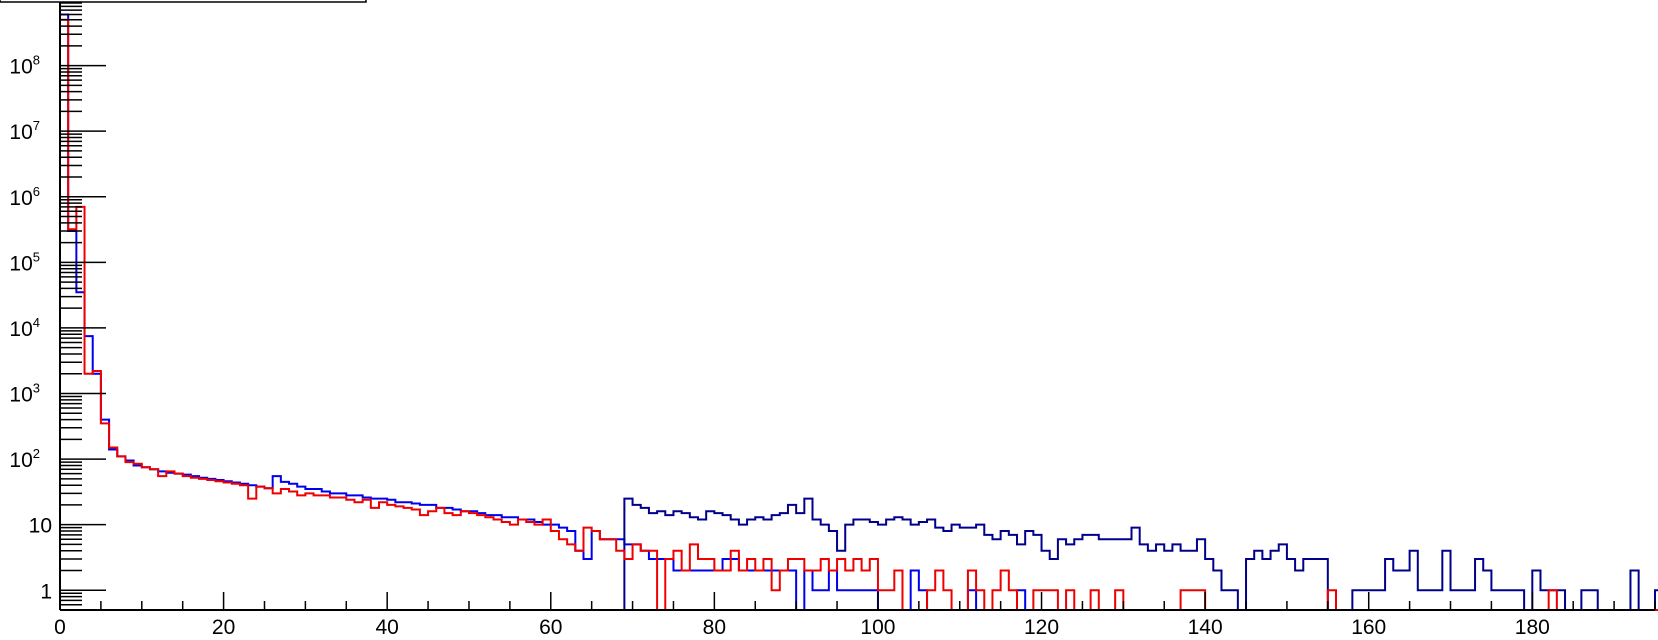  What do you see at coordinates (24, 131) in the screenshot?
I see `y-tick-label-7: 10⁷` at bounding box center [24, 131].